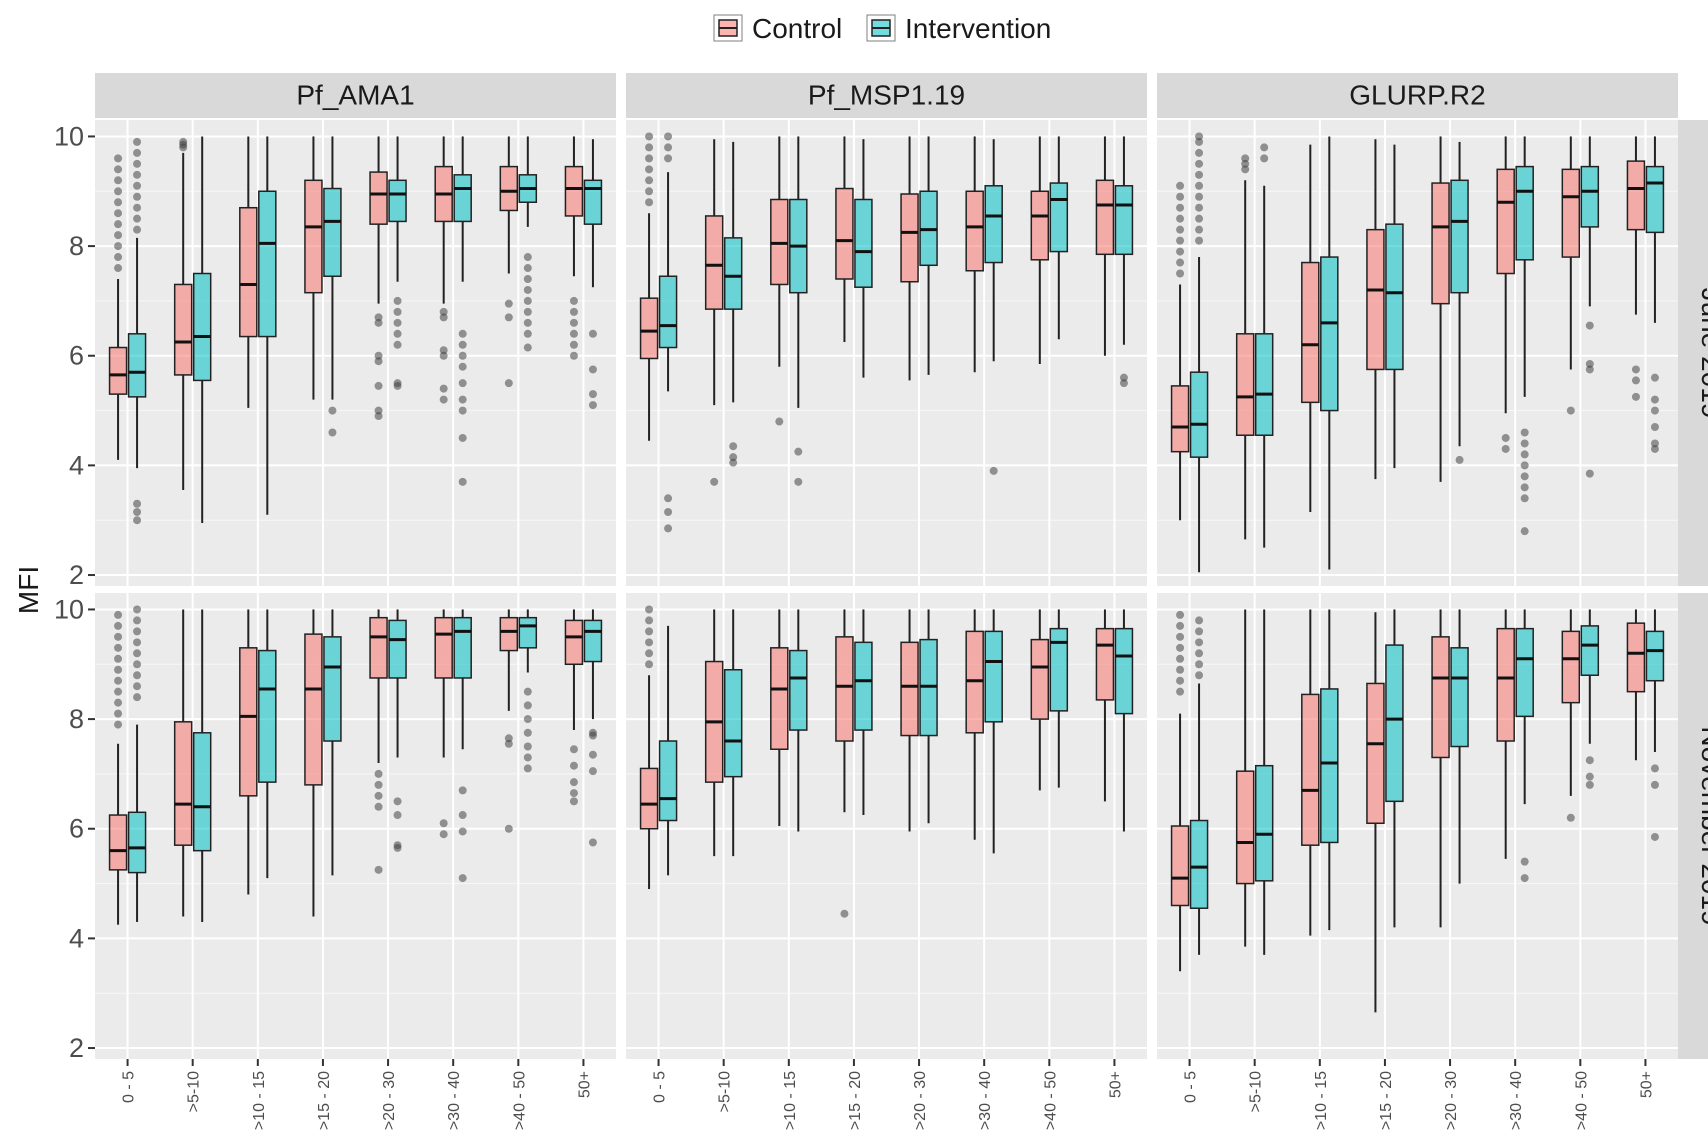  What do you see at coordinates (1702, 353) in the screenshot?
I see `facet-title-row-0: June 2019` at bounding box center [1702, 353].